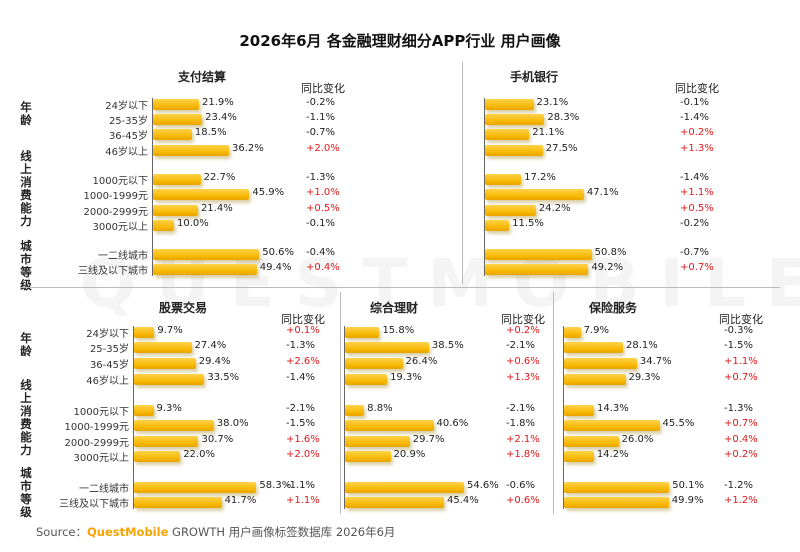 The width and height of the screenshot is (800, 552). I want to click on category-label: 2000-2999元, so click(115, 212).